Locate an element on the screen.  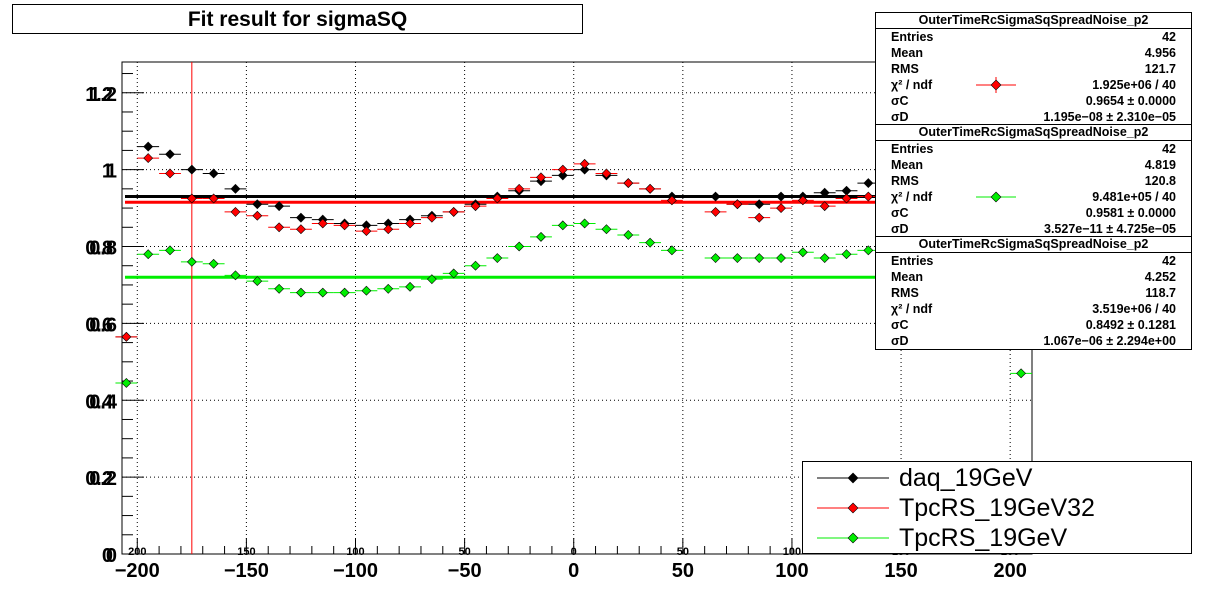
y-tick-label: 0.4 is located at coordinates (99, 402).